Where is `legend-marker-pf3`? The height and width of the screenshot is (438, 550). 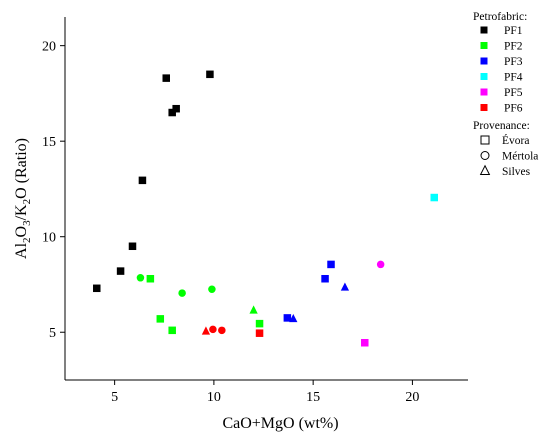
legend-marker-pf3 is located at coordinates (484, 61).